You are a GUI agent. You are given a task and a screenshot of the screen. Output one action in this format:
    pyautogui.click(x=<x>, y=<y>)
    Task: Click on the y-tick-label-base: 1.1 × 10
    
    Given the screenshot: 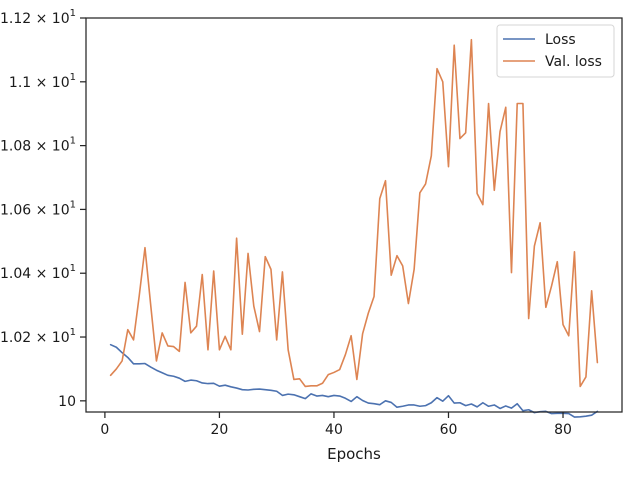 What is the action you would take?
    pyautogui.click(x=39, y=83)
    